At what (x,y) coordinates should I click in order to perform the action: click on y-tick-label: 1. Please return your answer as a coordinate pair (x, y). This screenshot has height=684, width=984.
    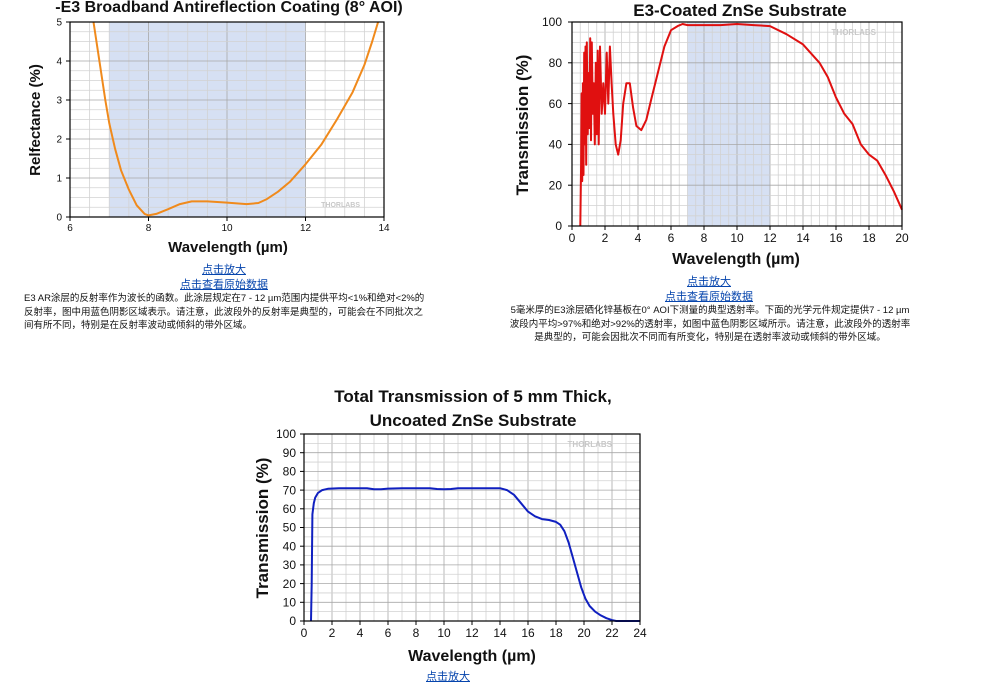
    Looking at the image, I should click on (59, 179).